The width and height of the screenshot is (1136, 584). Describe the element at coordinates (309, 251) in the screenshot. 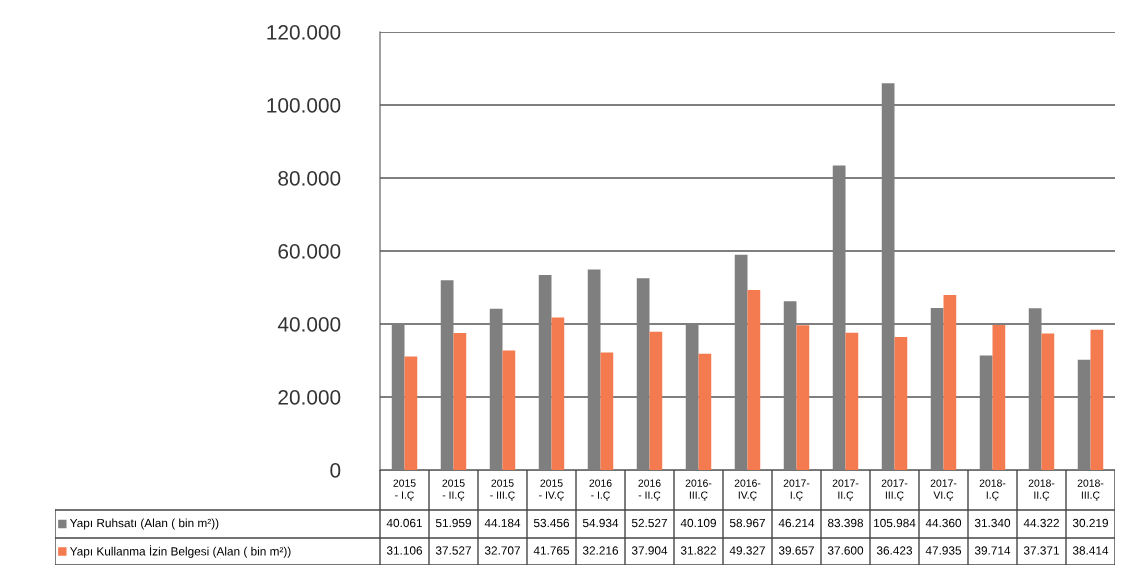

I see `y-tick-label: 60.000` at that location.